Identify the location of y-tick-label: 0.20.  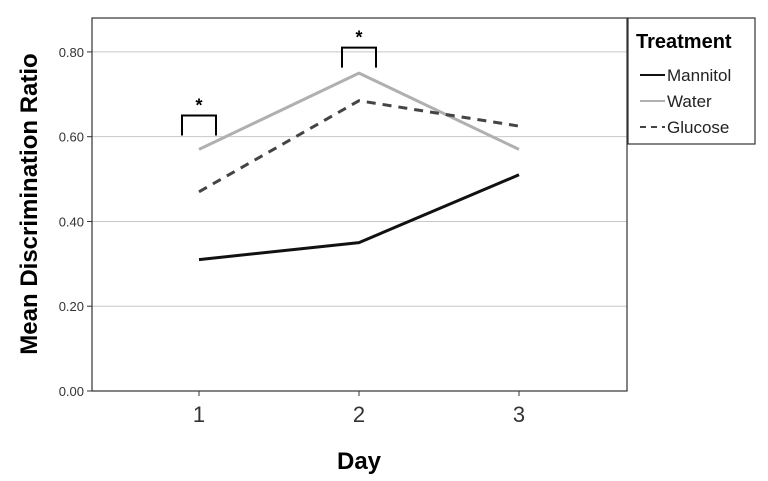
(71, 306).